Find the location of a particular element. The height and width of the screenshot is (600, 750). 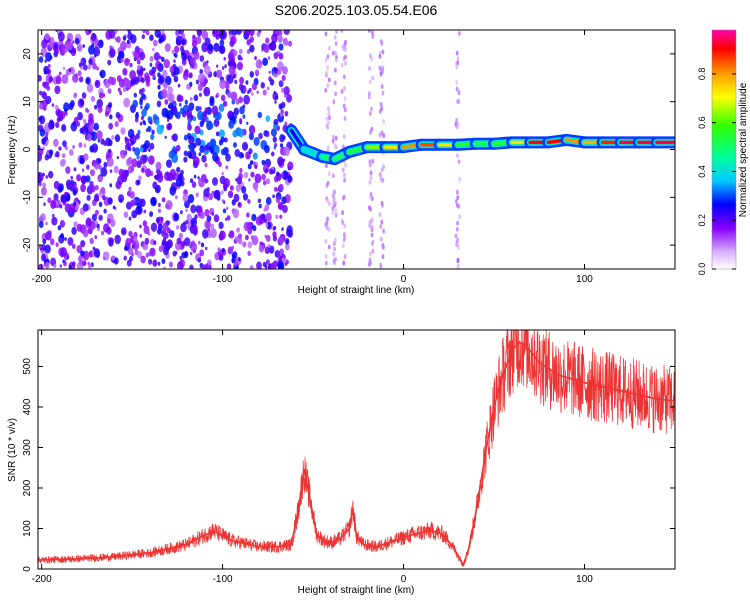

snr-xlabel: Height of straight line (km) is located at coordinates (356, 590).